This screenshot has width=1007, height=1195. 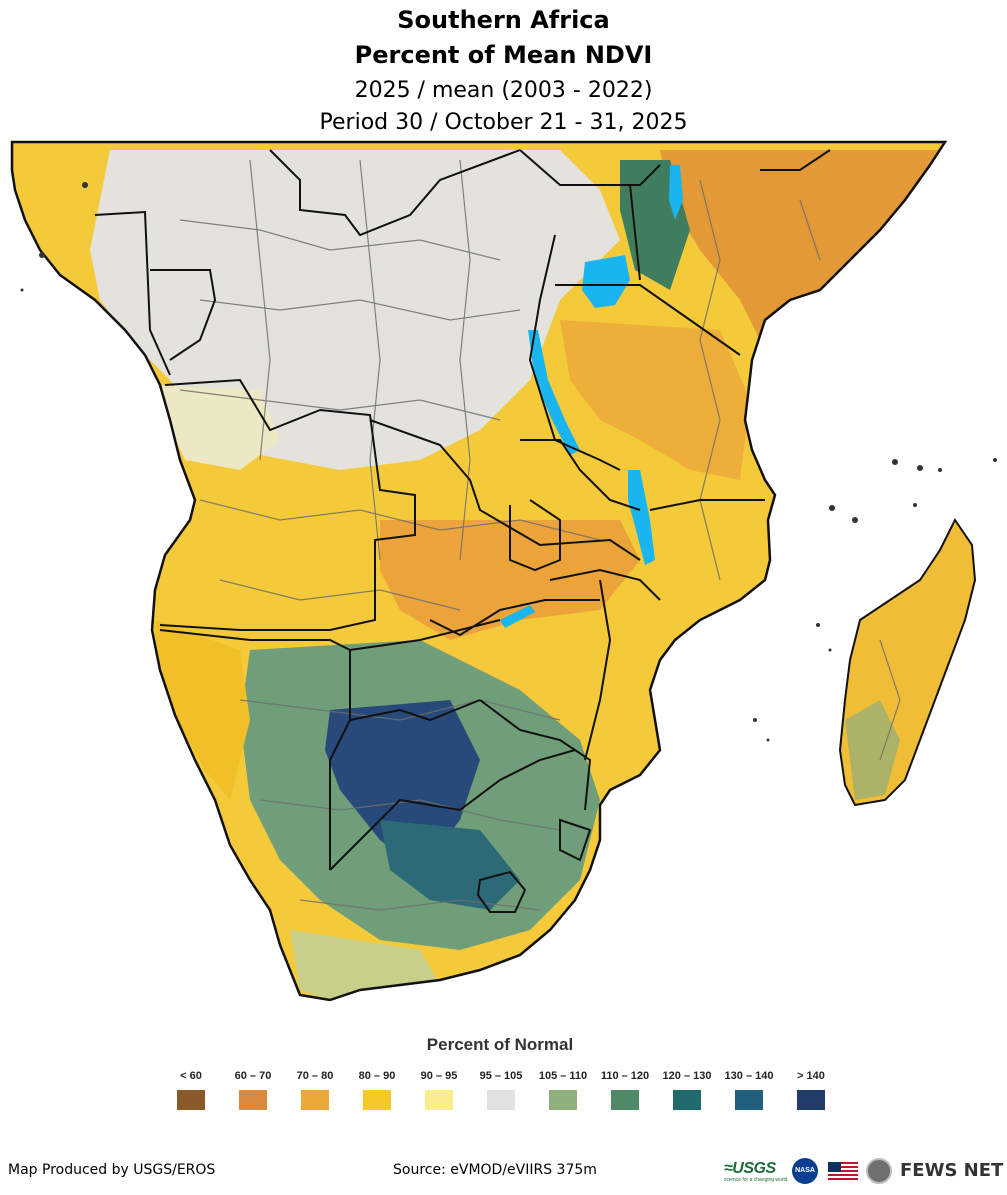 I want to click on legend-item: 105 – 110, so click(x=563, y=1089).